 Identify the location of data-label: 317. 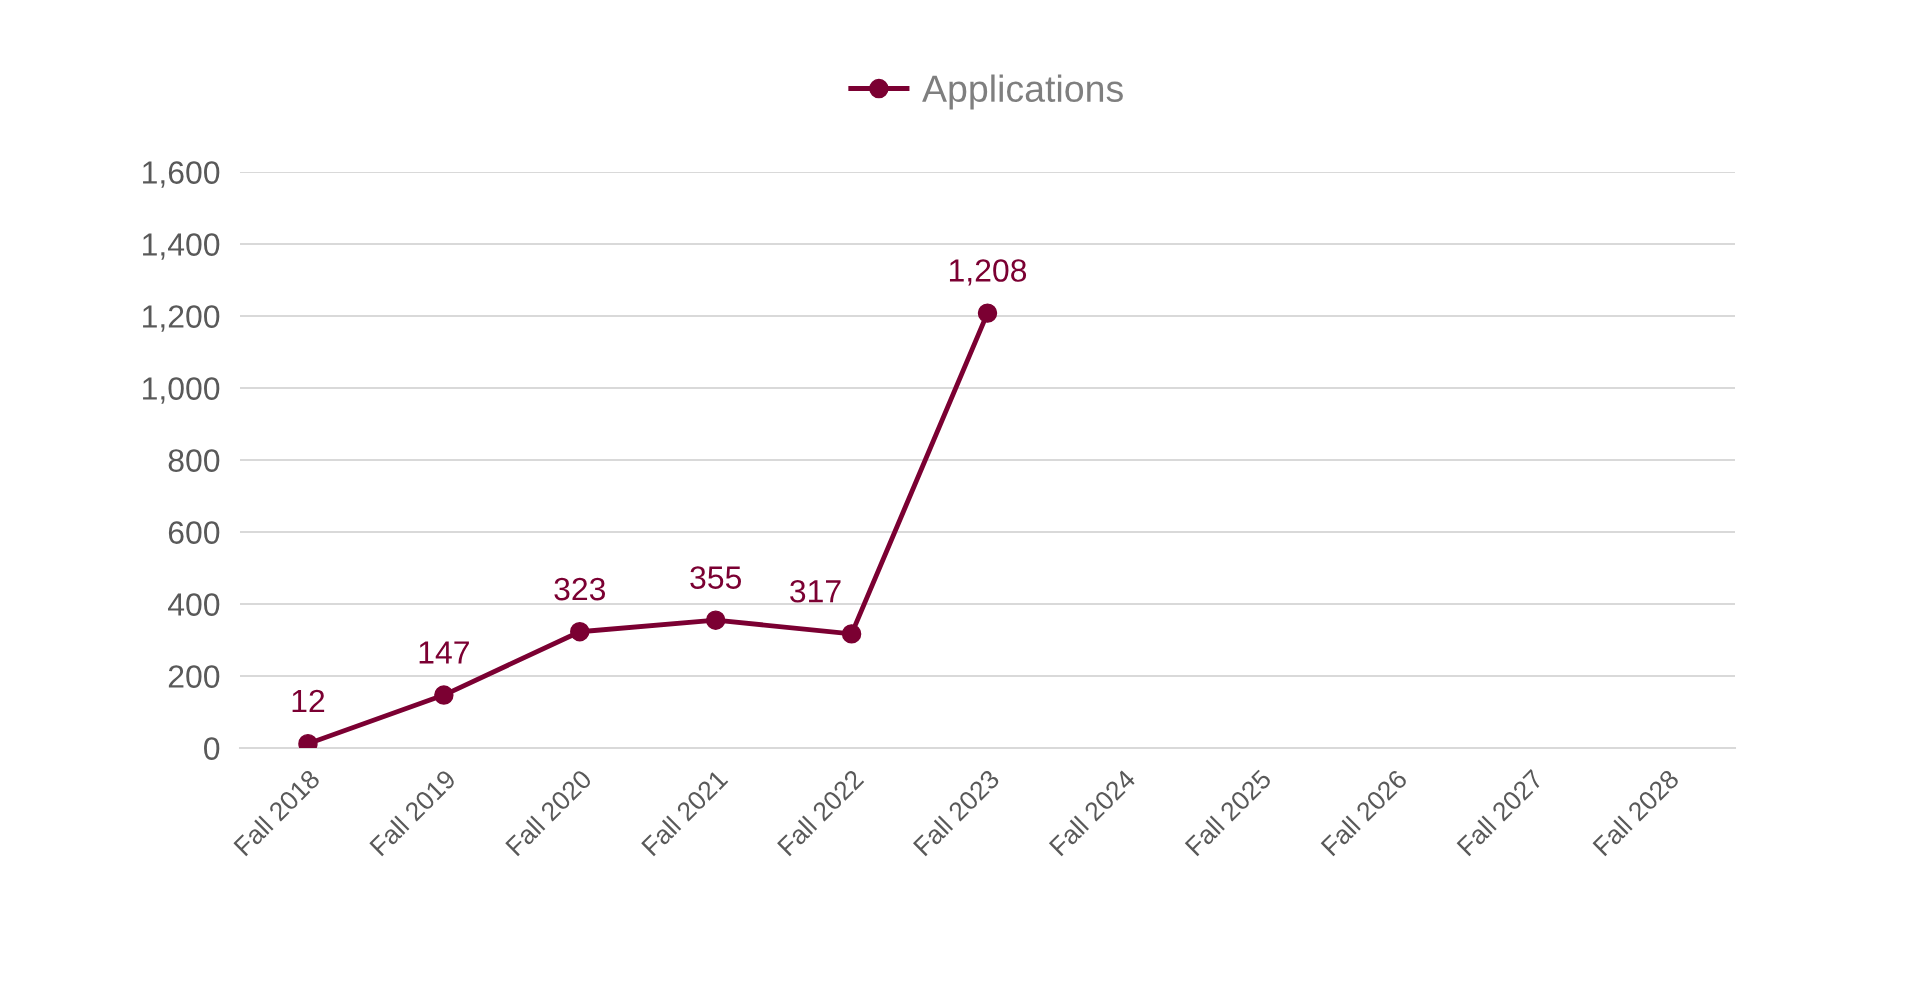
(815, 591).